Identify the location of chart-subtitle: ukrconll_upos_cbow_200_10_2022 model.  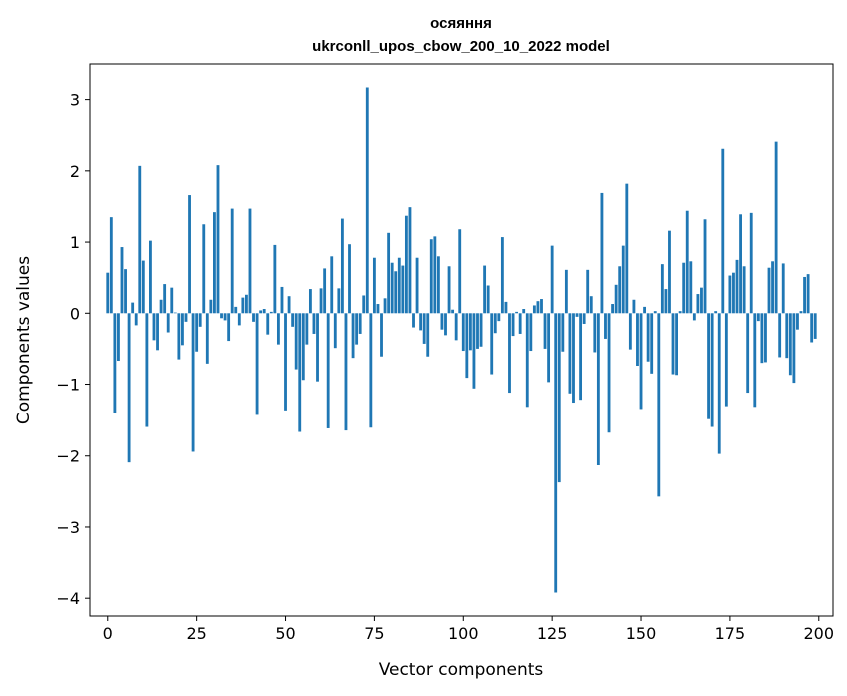
(461, 46).